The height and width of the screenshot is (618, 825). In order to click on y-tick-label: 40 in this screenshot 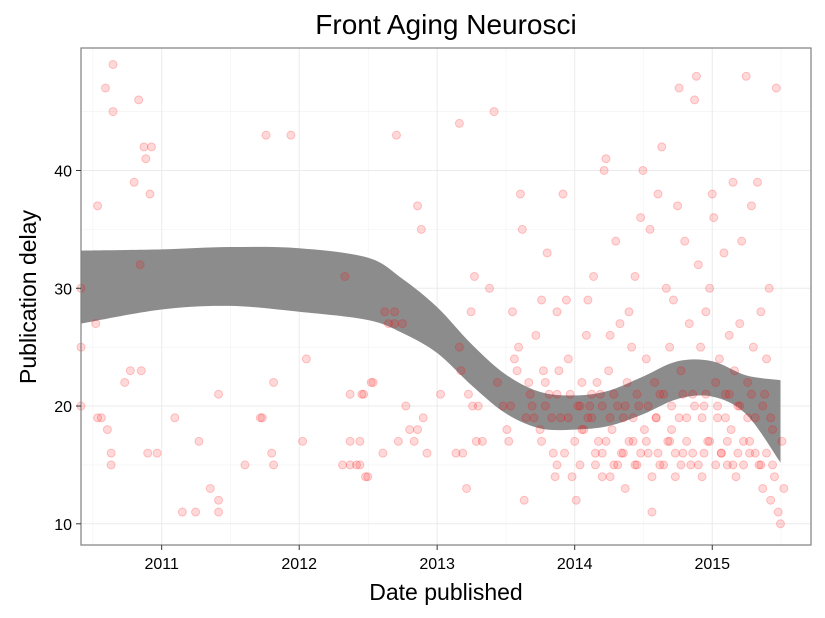, I will do `click(63, 171)`.